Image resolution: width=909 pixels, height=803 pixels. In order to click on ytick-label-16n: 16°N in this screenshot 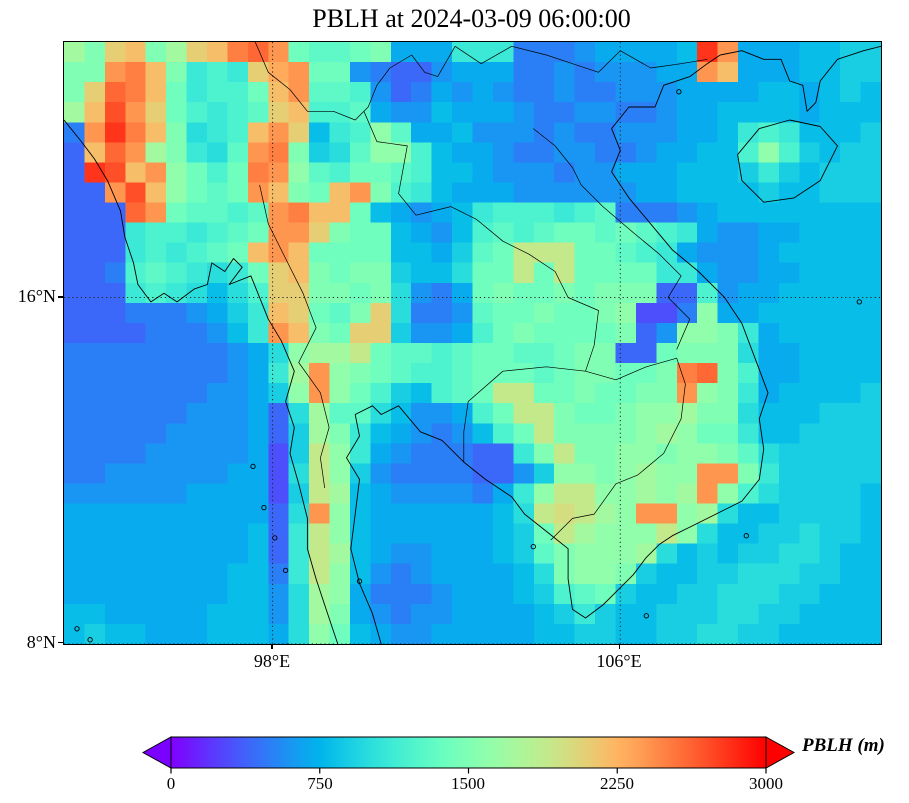, I will do `click(36, 296)`.